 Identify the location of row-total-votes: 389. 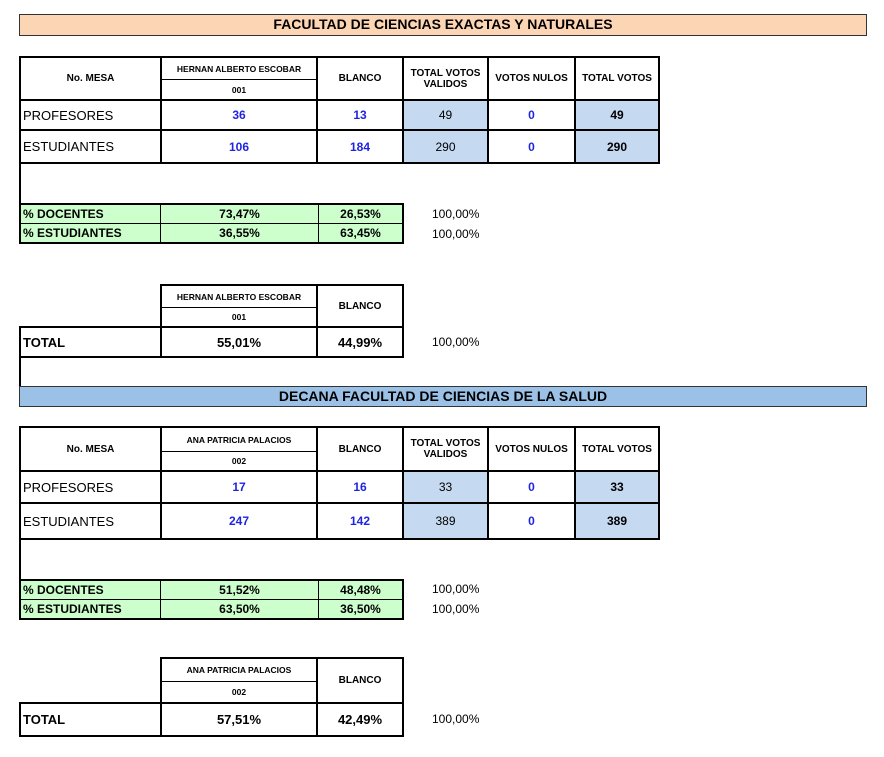
(617, 521).